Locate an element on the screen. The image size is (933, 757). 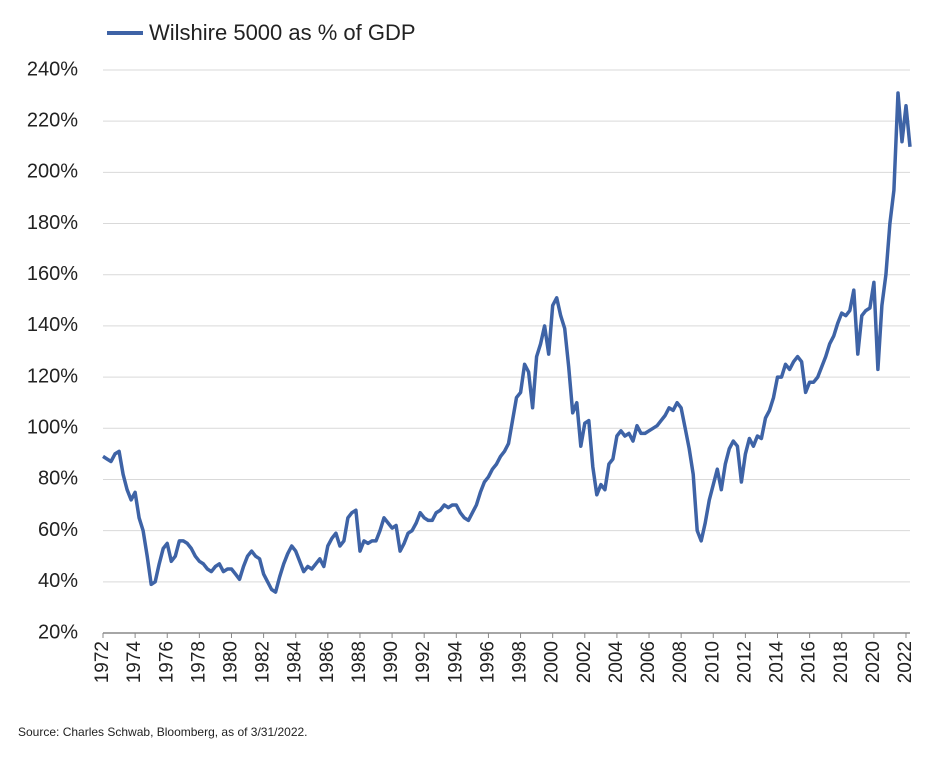
y-tick-label: 160% is located at coordinates (52, 274).